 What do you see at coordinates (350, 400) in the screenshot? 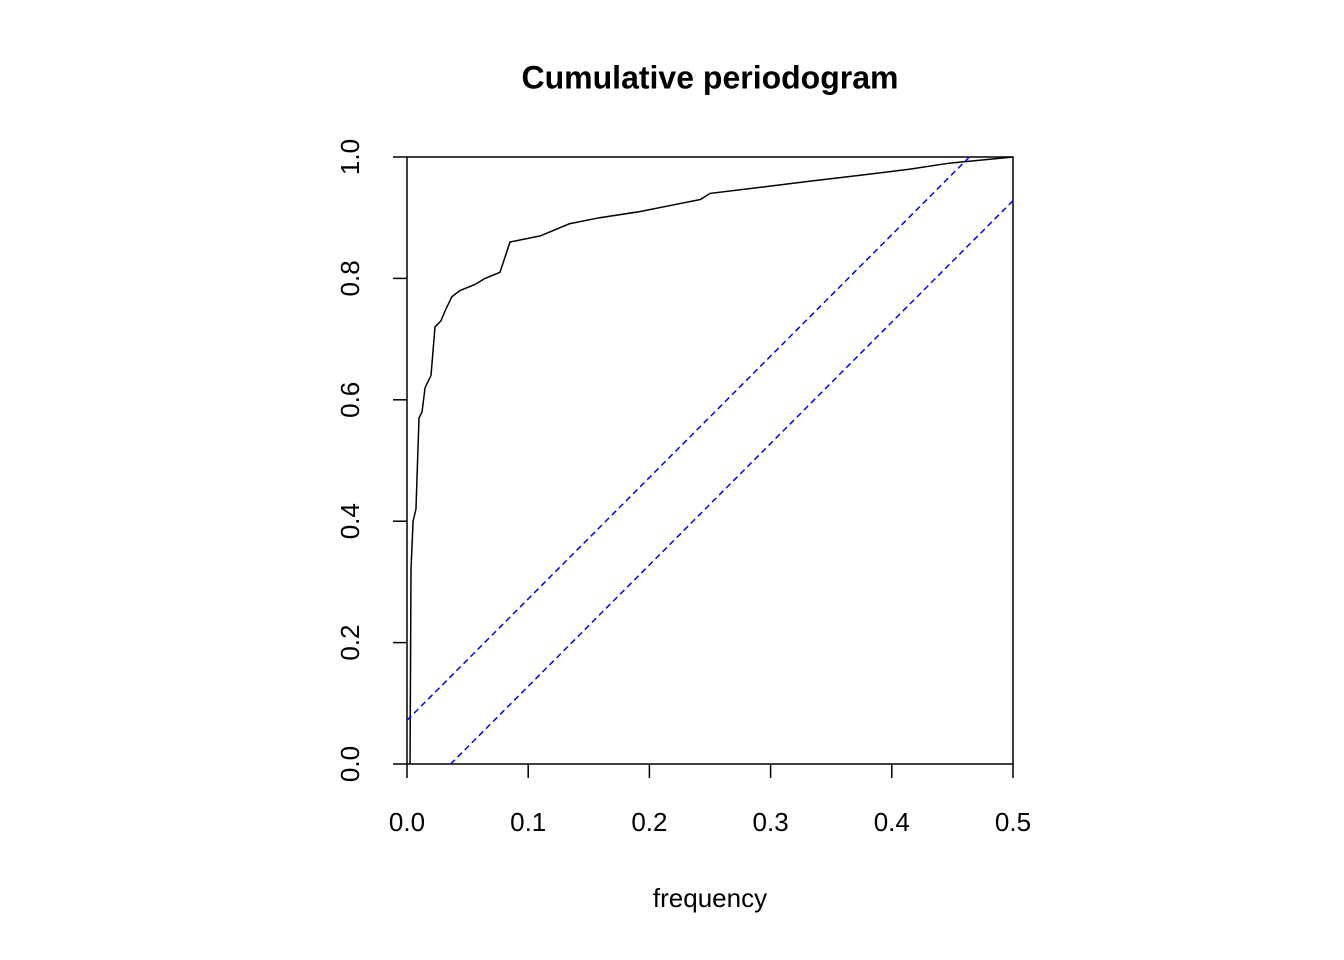
I see `y-tick-label: 0.6` at bounding box center [350, 400].